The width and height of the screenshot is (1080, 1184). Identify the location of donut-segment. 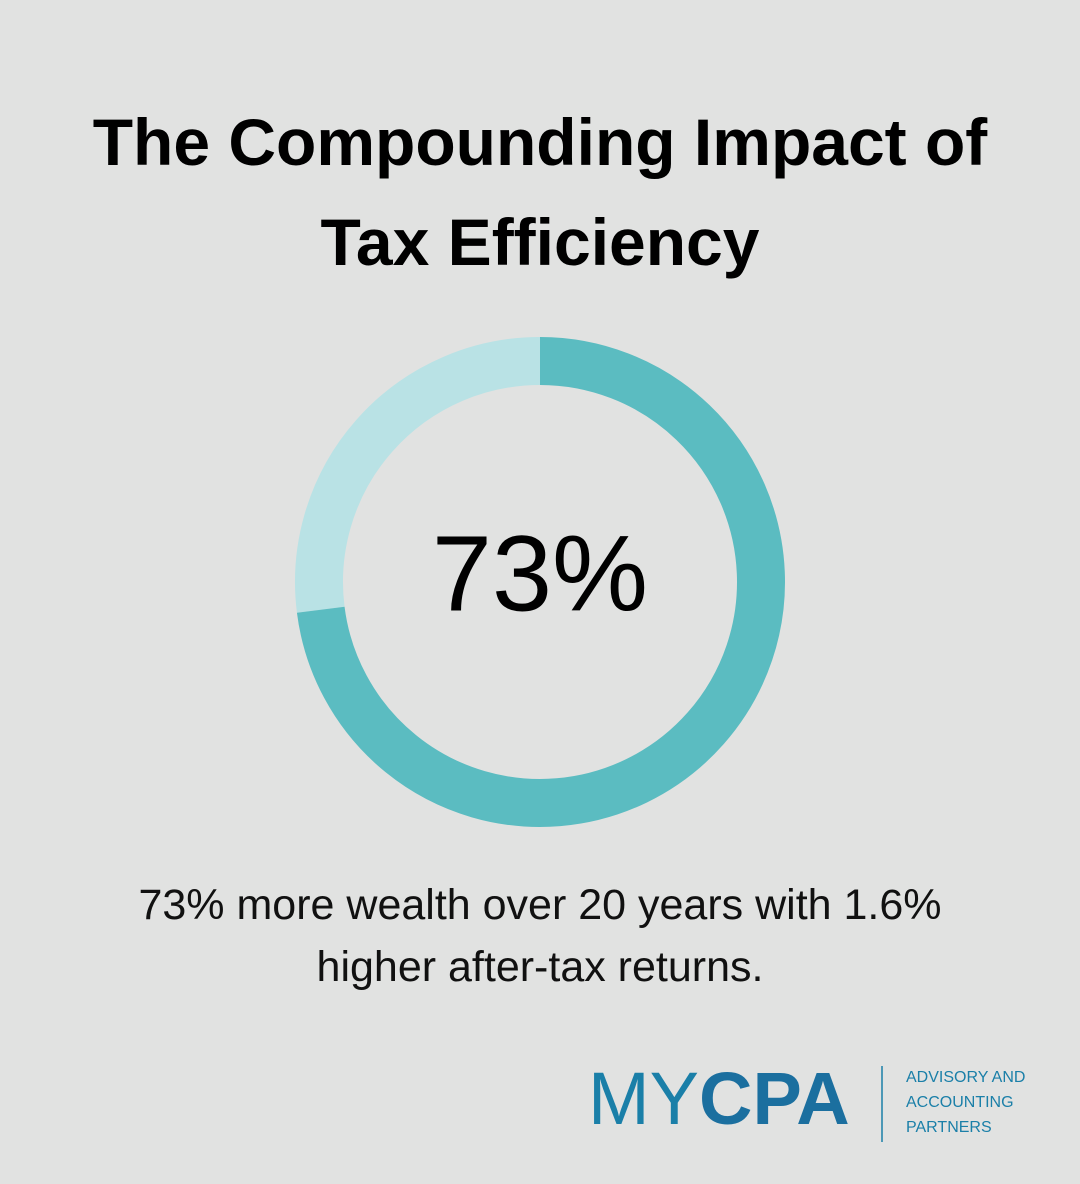
(418, 475).